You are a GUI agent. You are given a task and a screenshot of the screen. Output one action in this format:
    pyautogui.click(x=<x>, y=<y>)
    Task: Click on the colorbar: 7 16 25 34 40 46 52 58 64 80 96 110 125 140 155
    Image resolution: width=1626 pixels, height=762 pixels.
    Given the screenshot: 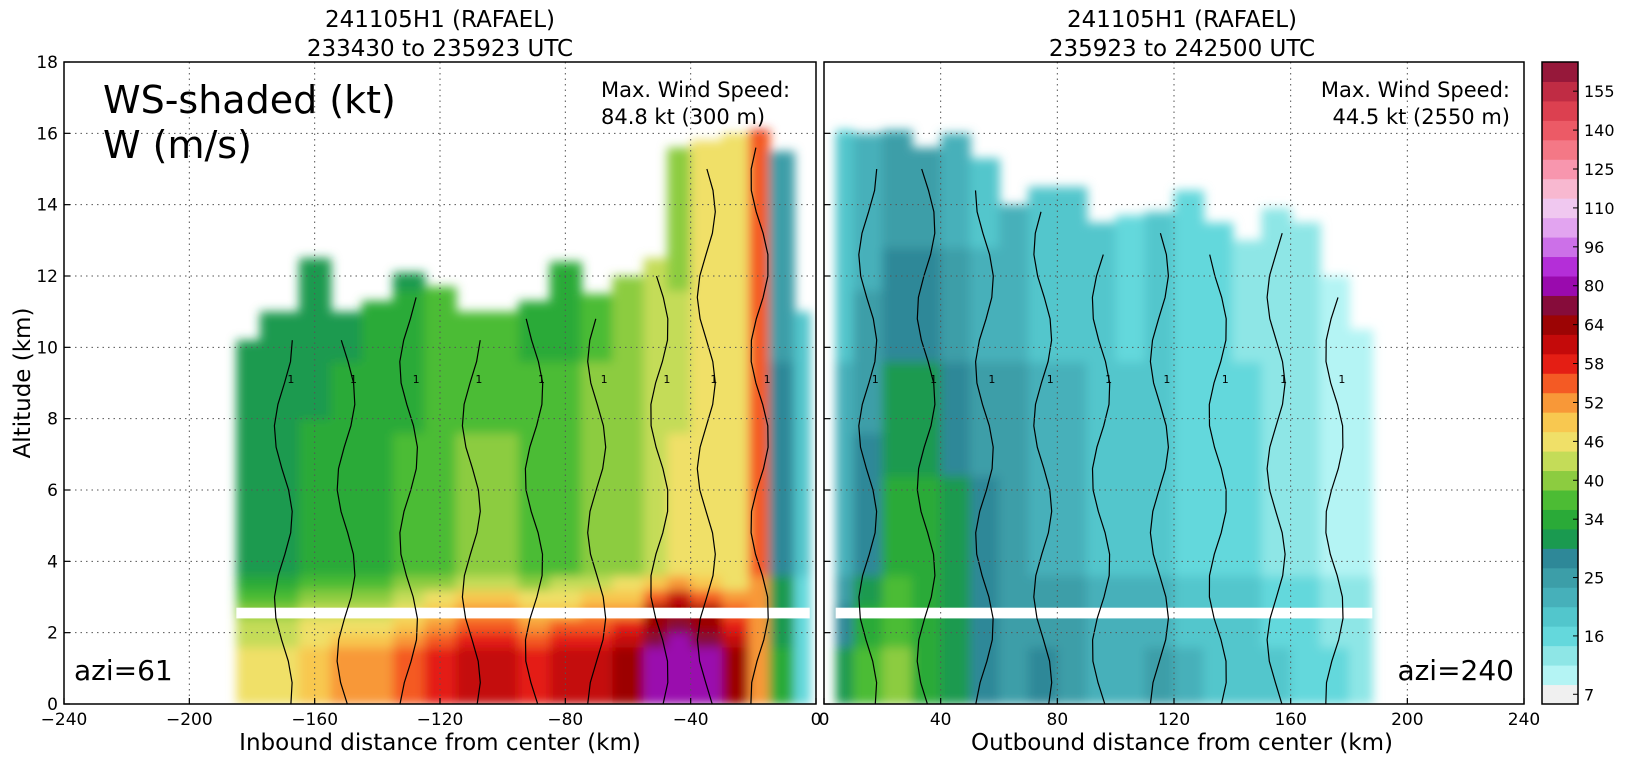 What is the action you would take?
    pyautogui.click(x=1578, y=383)
    